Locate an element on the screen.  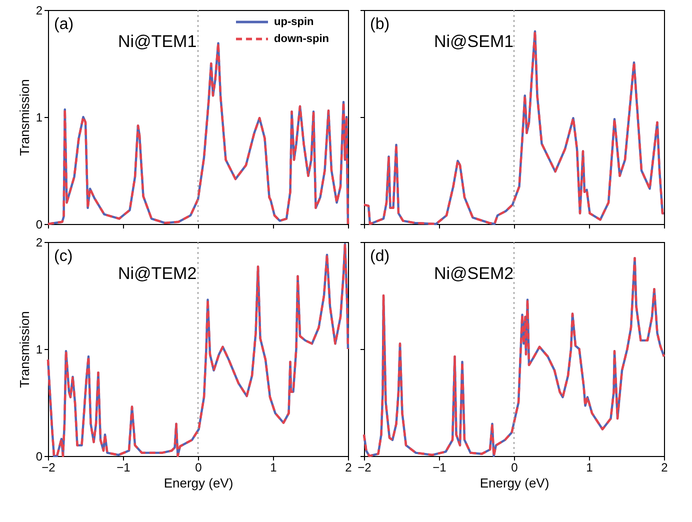
annotation: Ni@TEM2 is located at coordinates (157, 273).